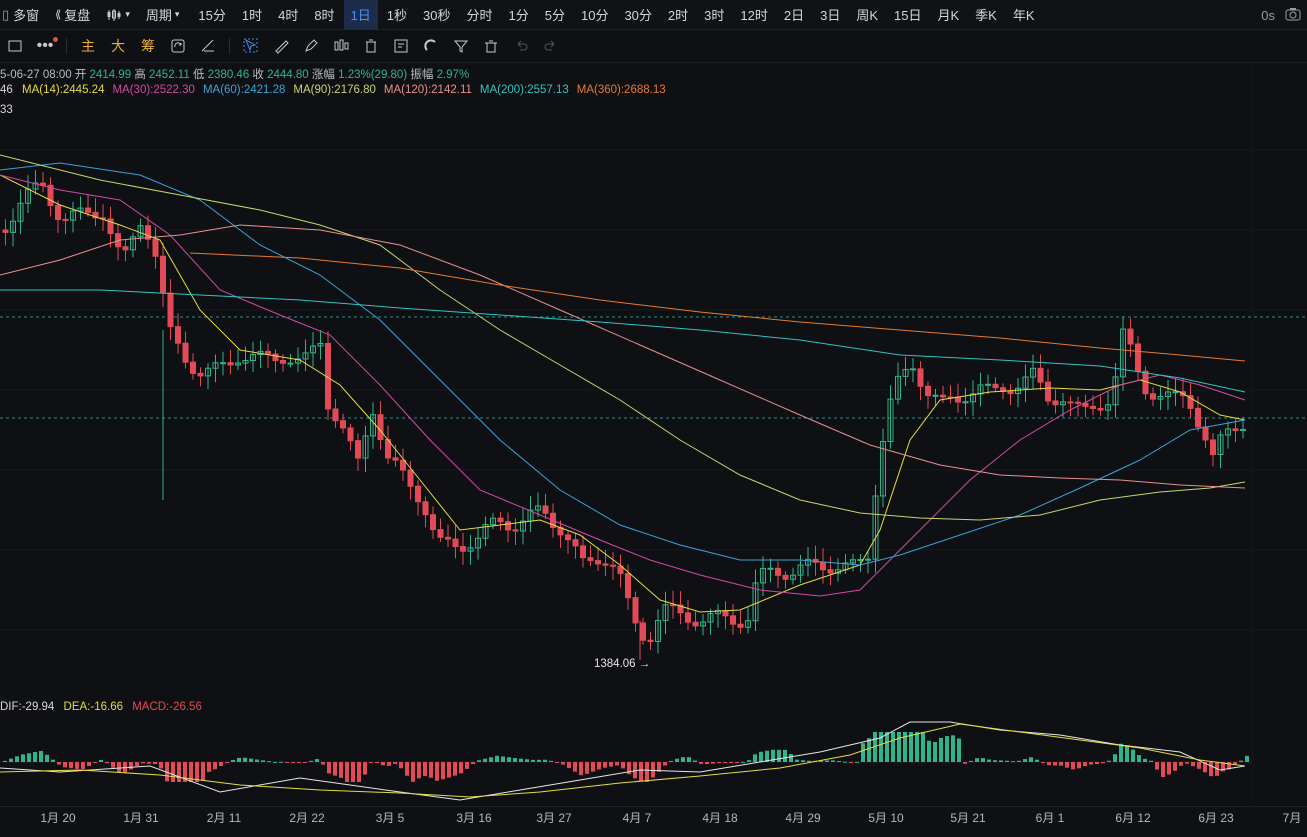  What do you see at coordinates (397, 15) in the screenshot?
I see `period-tab: 1秒` at bounding box center [397, 15].